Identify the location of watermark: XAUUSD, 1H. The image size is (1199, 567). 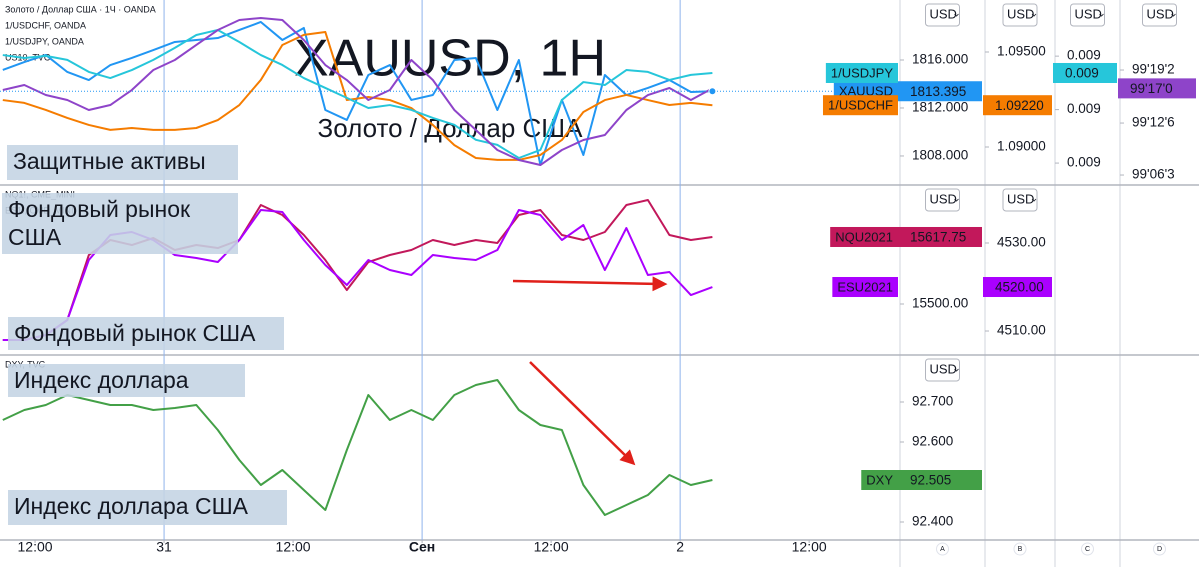
(450, 59).